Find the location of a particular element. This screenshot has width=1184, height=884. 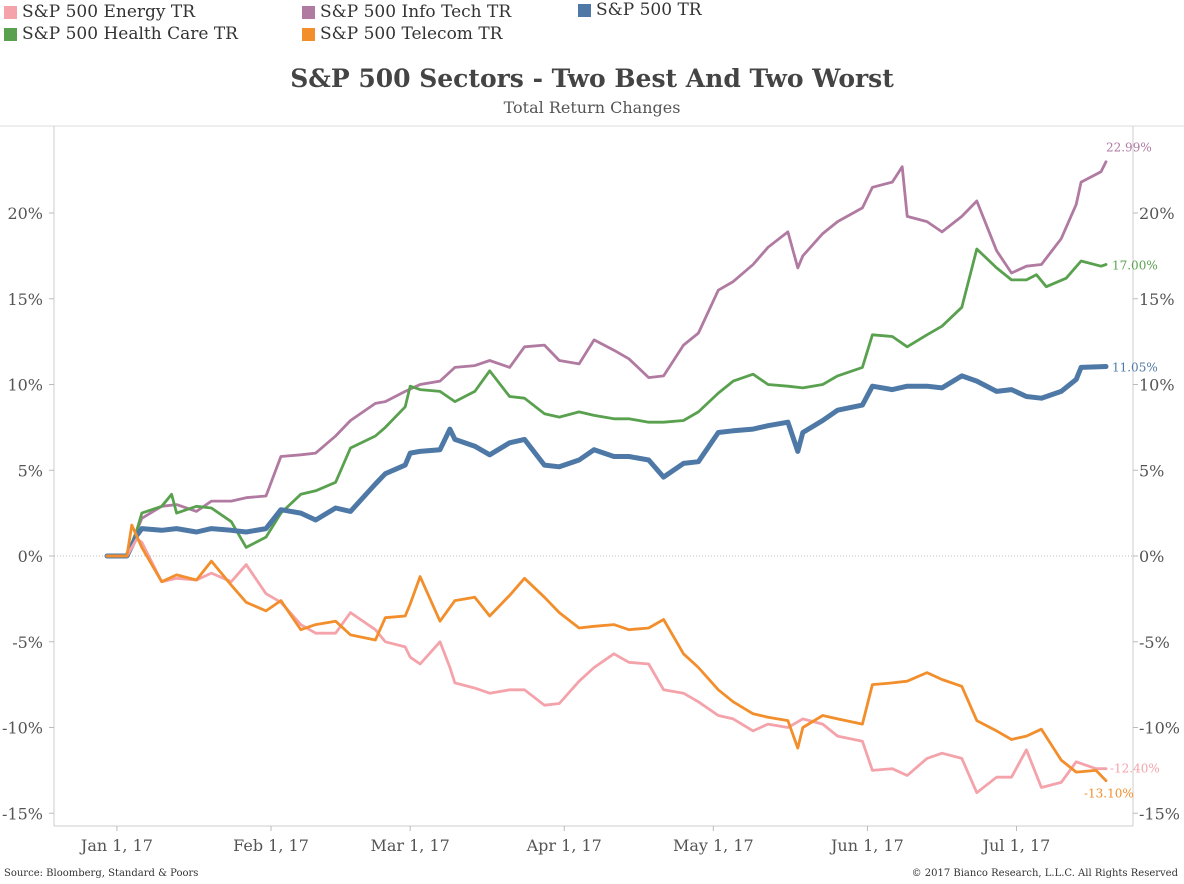

source-note: Source: Bloomberg, Standard & Poors is located at coordinates (101, 873).